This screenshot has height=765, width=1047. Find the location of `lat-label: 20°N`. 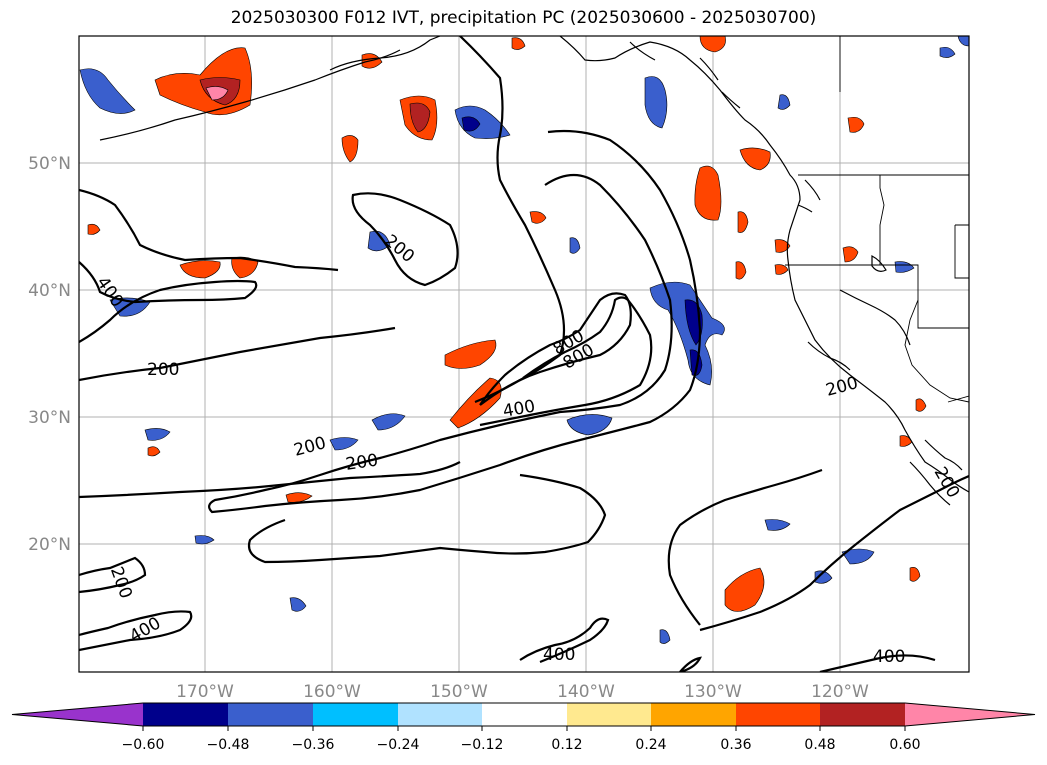

lat-label: 20°N is located at coordinates (49, 545).